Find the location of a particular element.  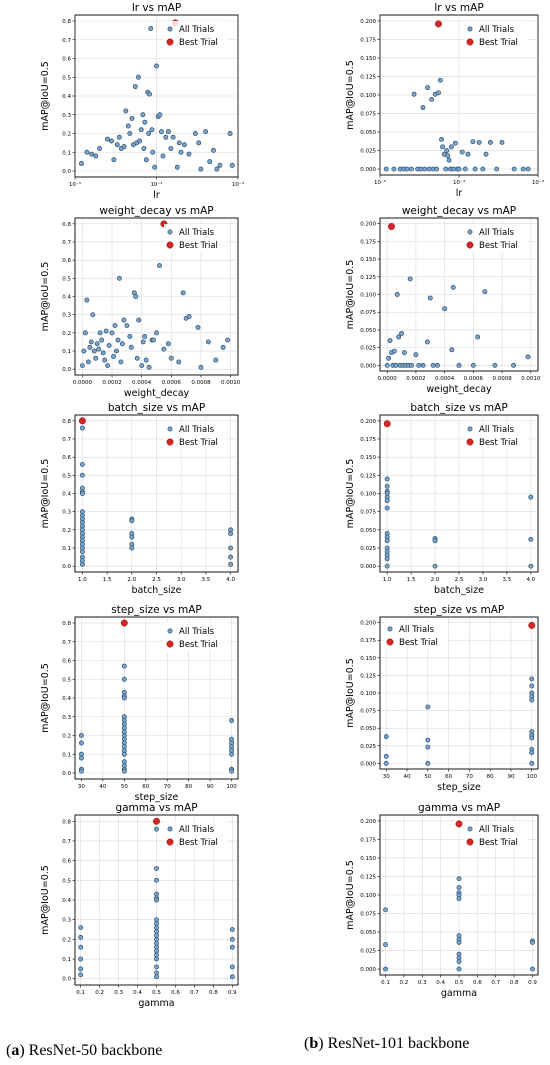

x-tick-label: 2.5 is located at coordinates (156, 580).